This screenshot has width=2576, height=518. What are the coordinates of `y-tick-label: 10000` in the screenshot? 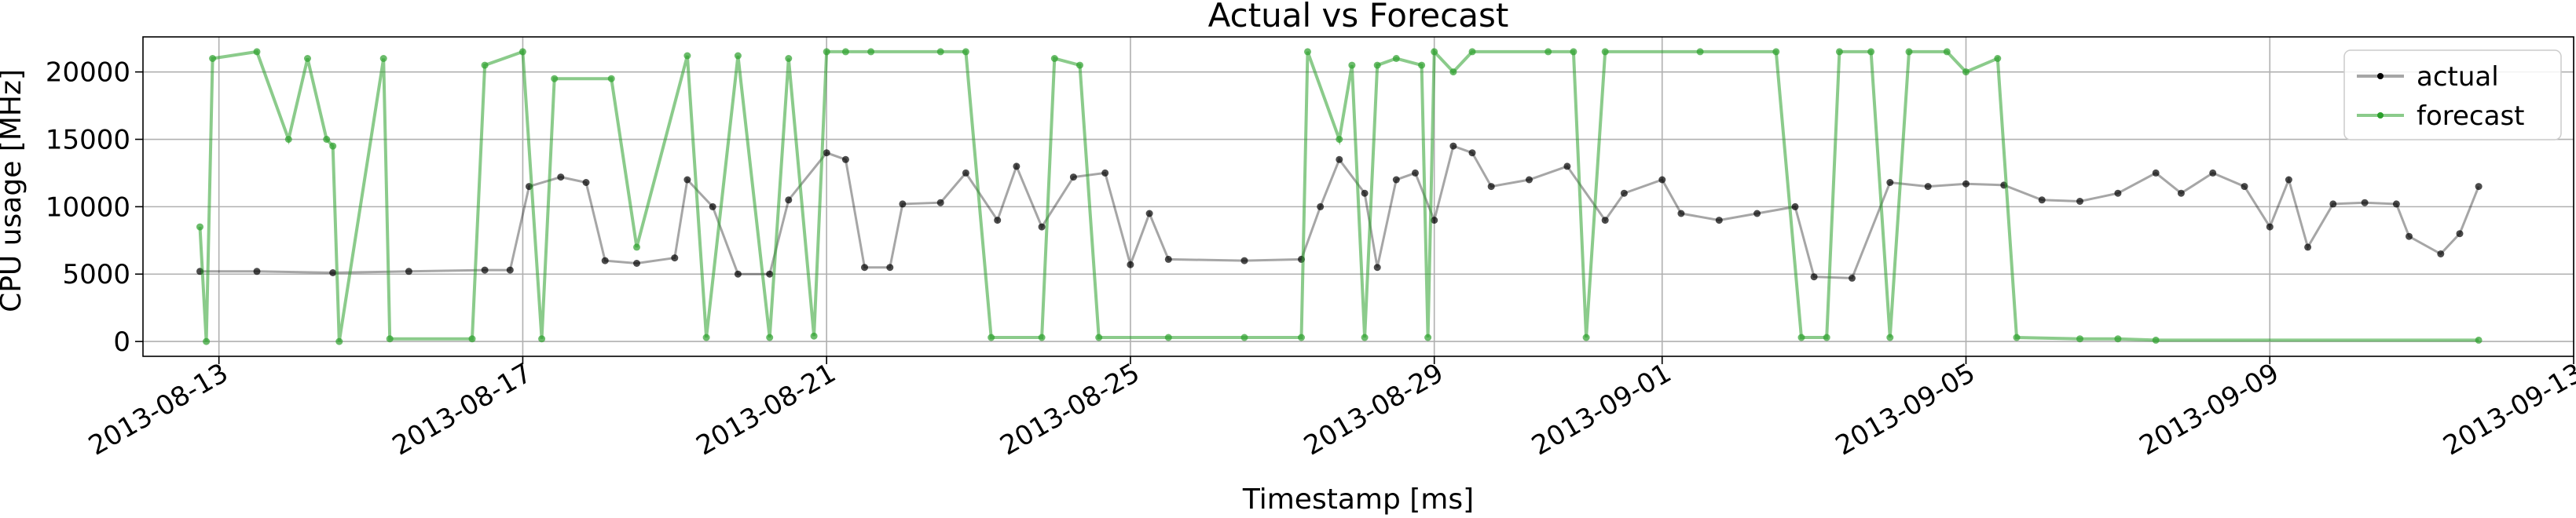 It's located at (88, 207).